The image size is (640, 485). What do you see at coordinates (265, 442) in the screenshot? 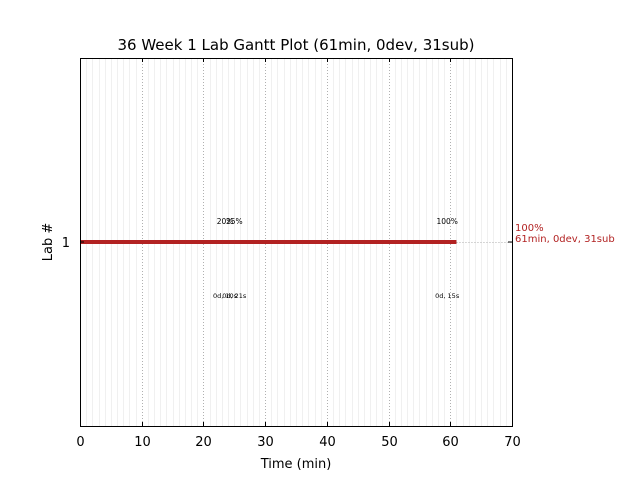
I see `x-tick-label: 30` at bounding box center [265, 442].